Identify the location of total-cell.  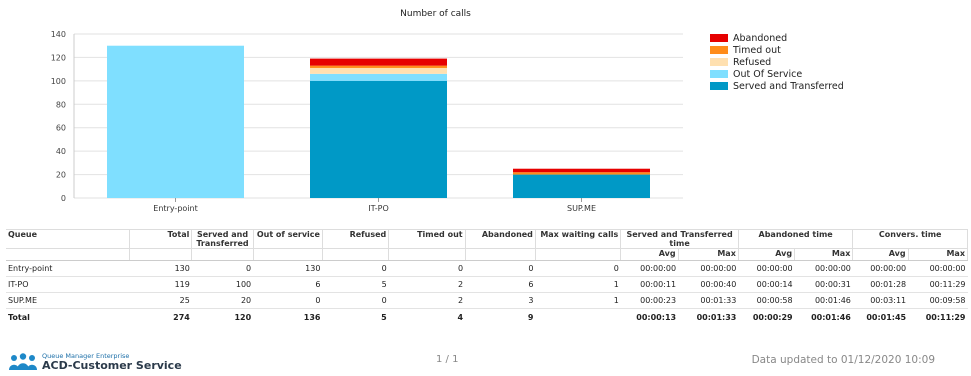
(578, 316).